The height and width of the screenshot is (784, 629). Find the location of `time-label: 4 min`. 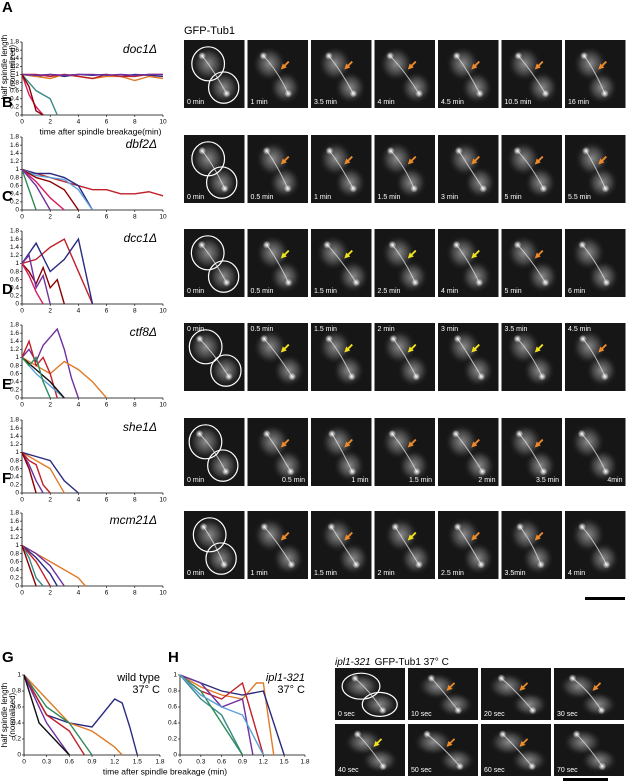

time-label: 4 min is located at coordinates (449, 291).